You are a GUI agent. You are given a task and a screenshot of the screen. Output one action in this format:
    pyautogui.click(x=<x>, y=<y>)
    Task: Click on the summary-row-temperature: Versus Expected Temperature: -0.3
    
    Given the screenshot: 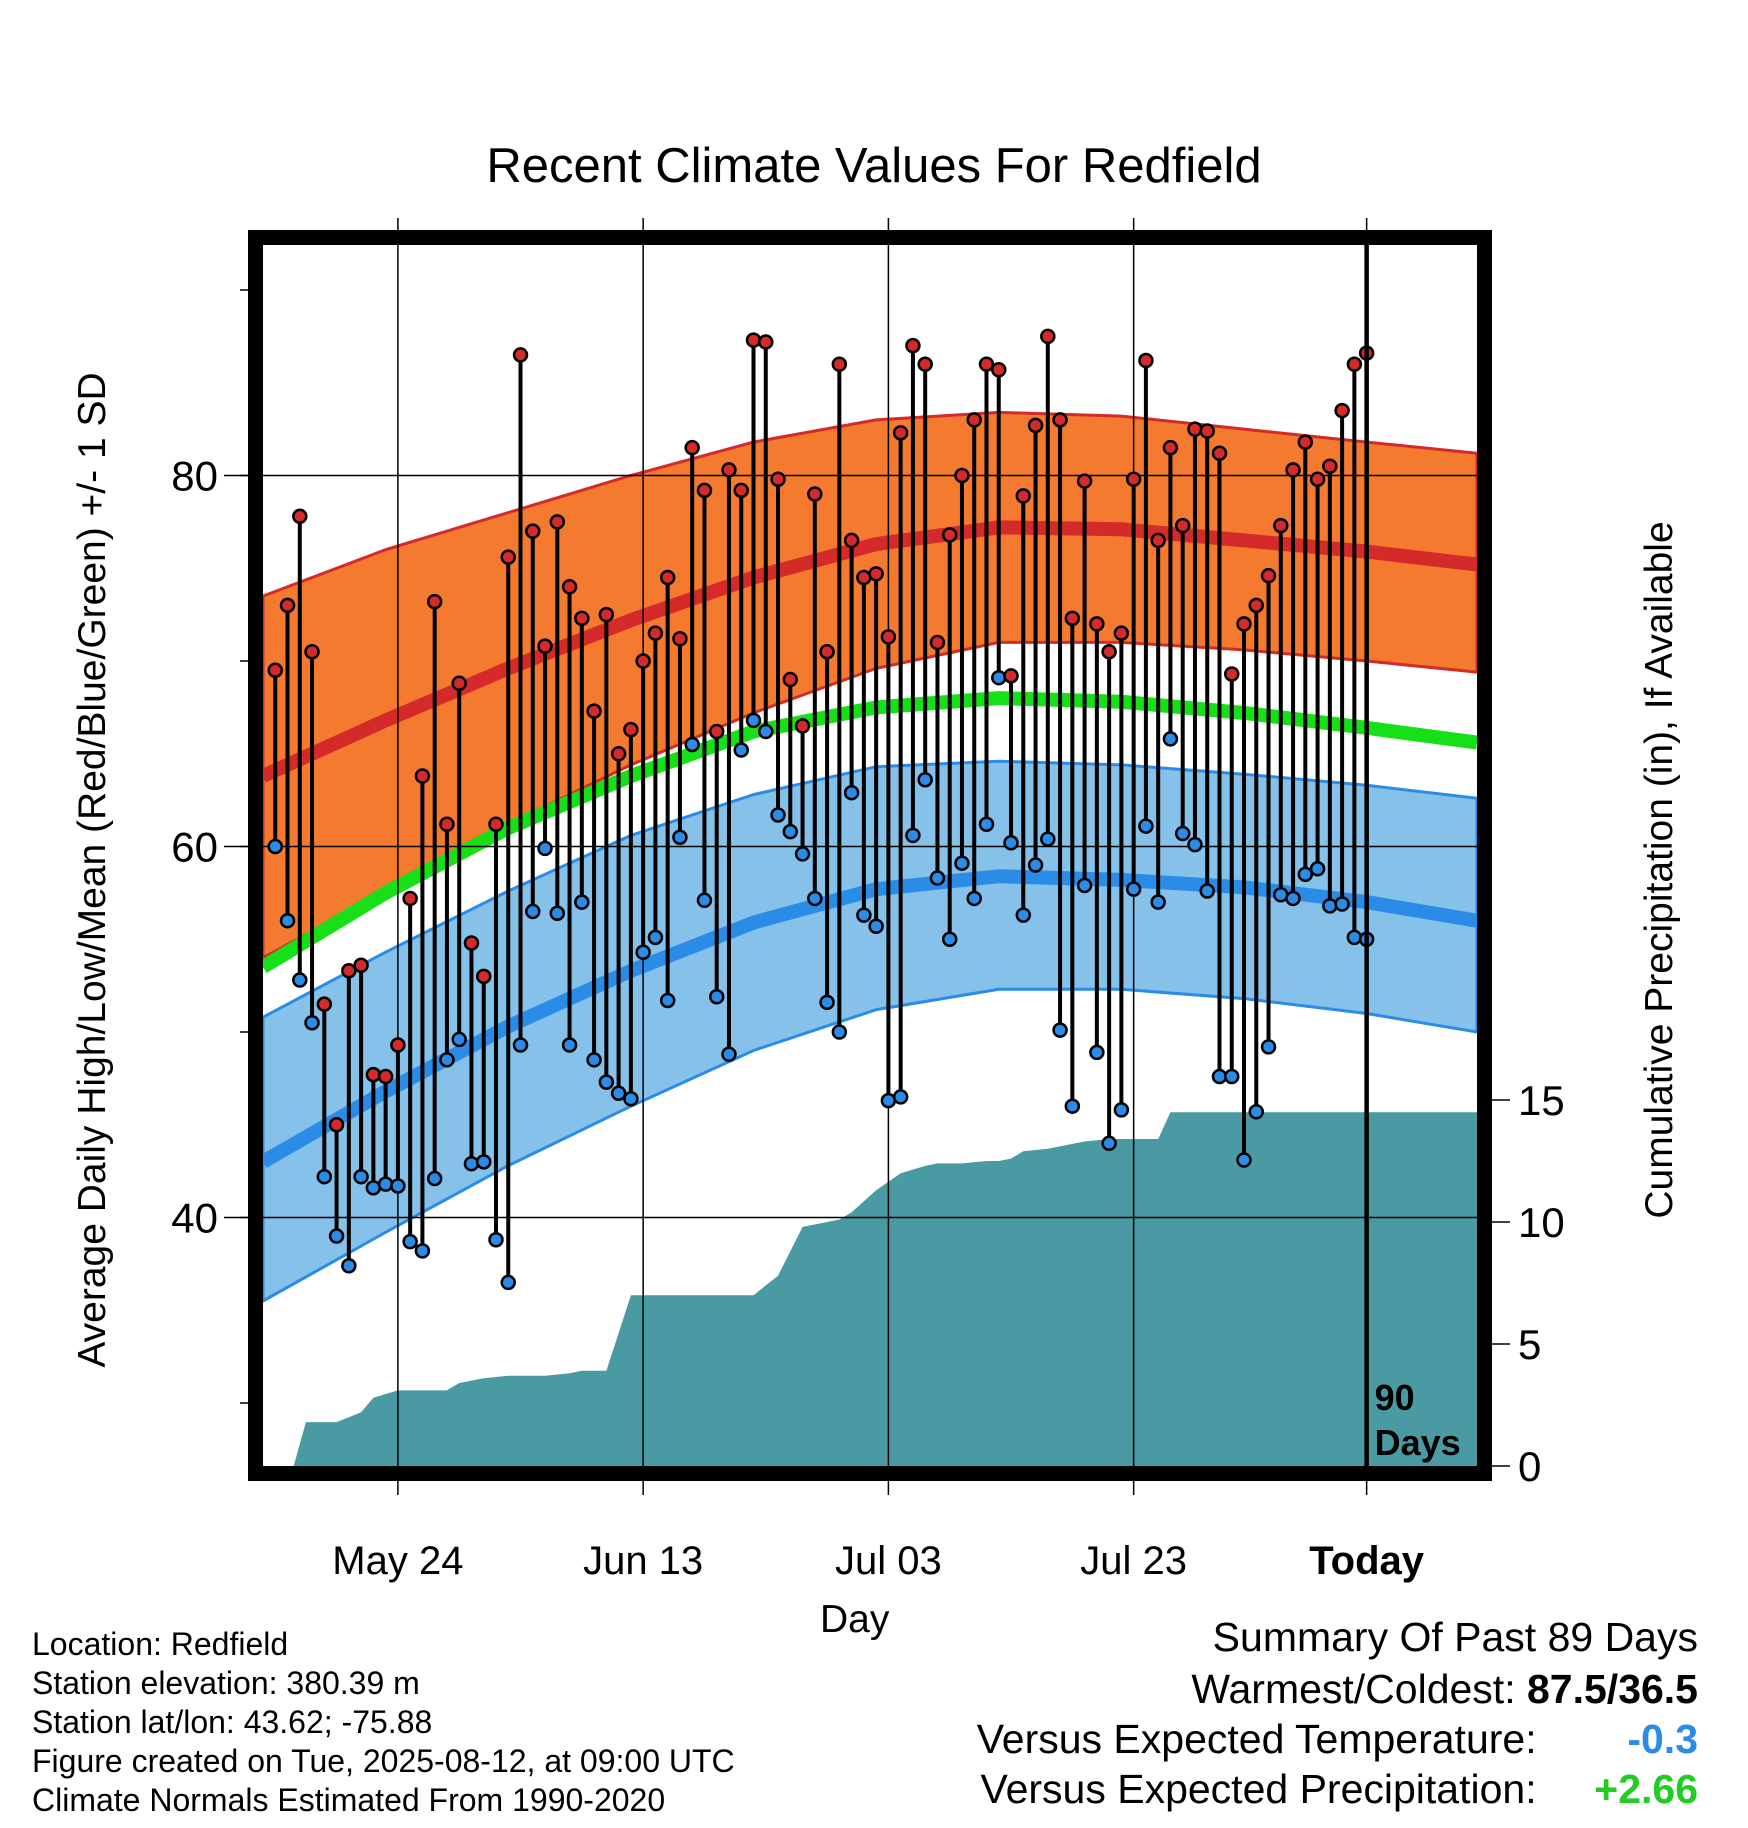 What is the action you would take?
    pyautogui.click(x=1337, y=1739)
    